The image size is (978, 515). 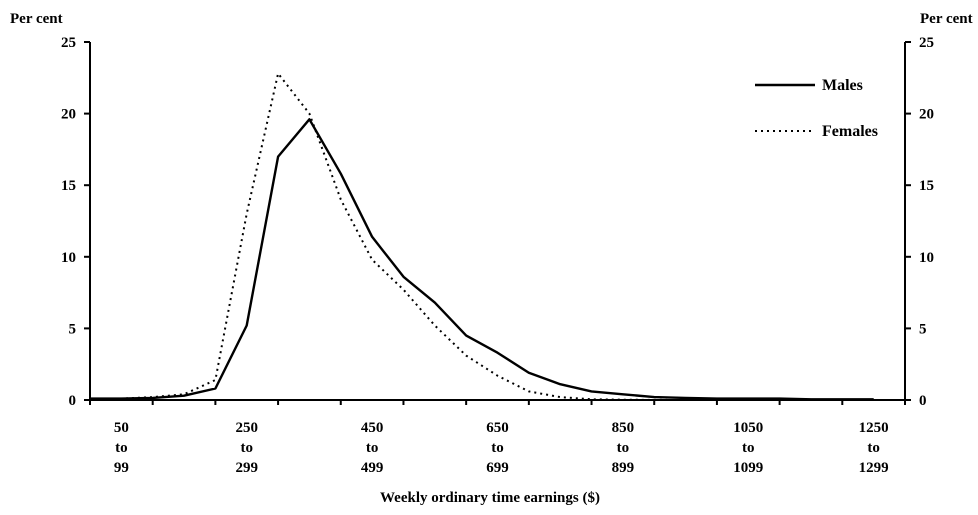 I want to click on x-tick-label: 650, so click(x=497, y=428).